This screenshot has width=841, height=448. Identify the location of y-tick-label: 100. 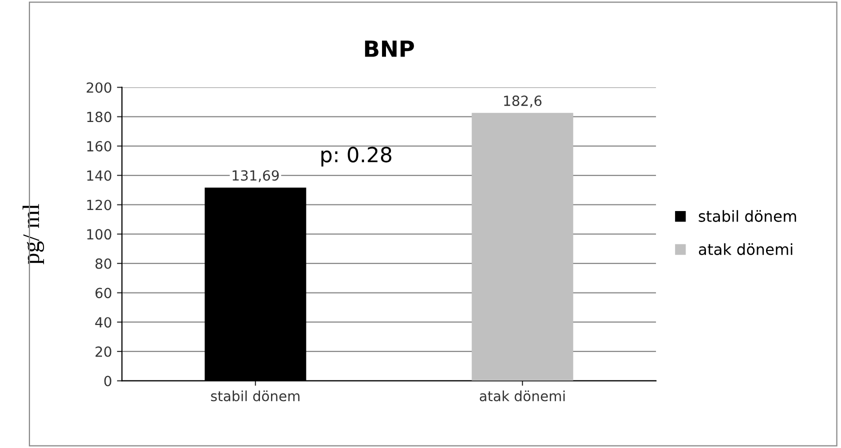
(99, 234).